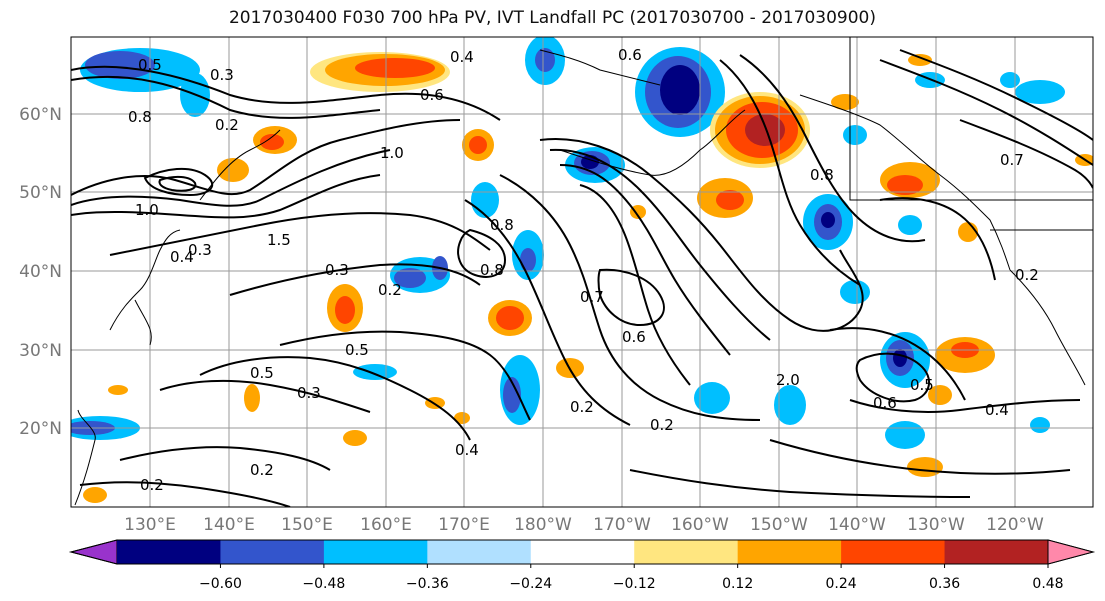  Describe the element at coordinates (229, 525) in the screenshot. I see `lon-label: 140°E` at that location.